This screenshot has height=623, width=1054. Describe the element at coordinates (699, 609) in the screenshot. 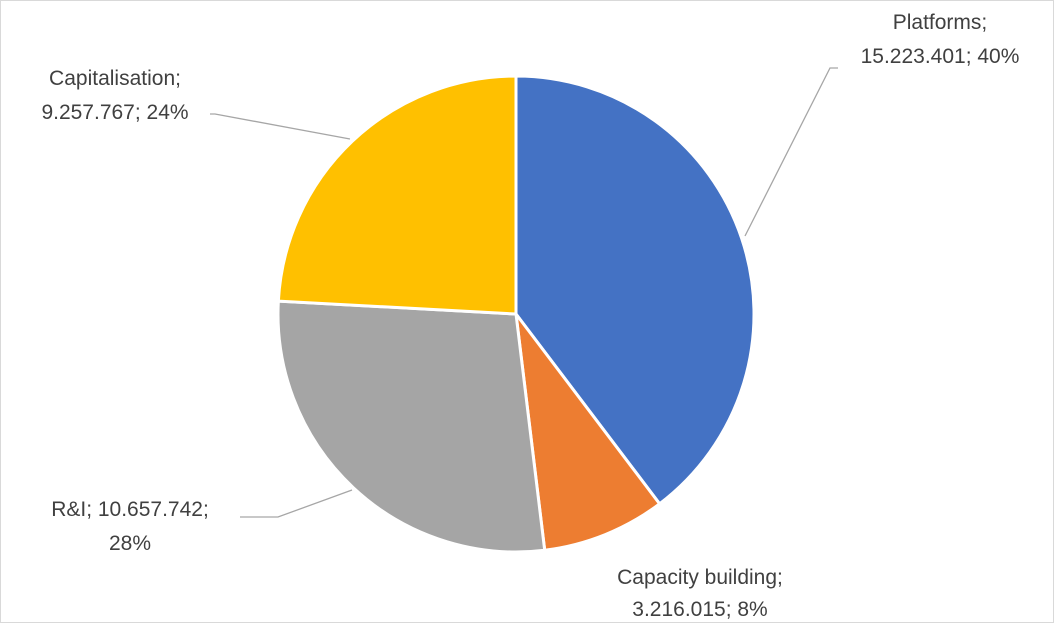

I see `data-label-capacity-building-line2: 3.216.015; 8%` at that location.